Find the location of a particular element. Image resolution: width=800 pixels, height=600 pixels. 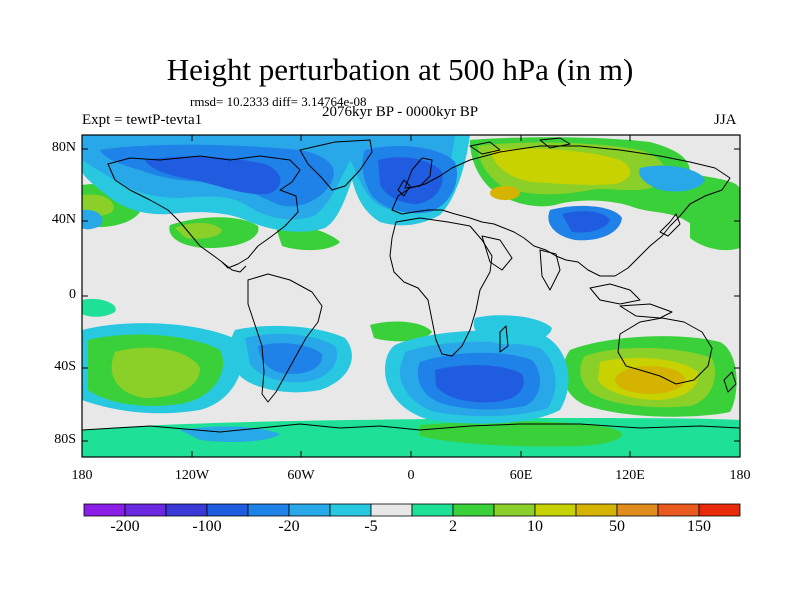

colorbar-label: 10 is located at coordinates (535, 526).